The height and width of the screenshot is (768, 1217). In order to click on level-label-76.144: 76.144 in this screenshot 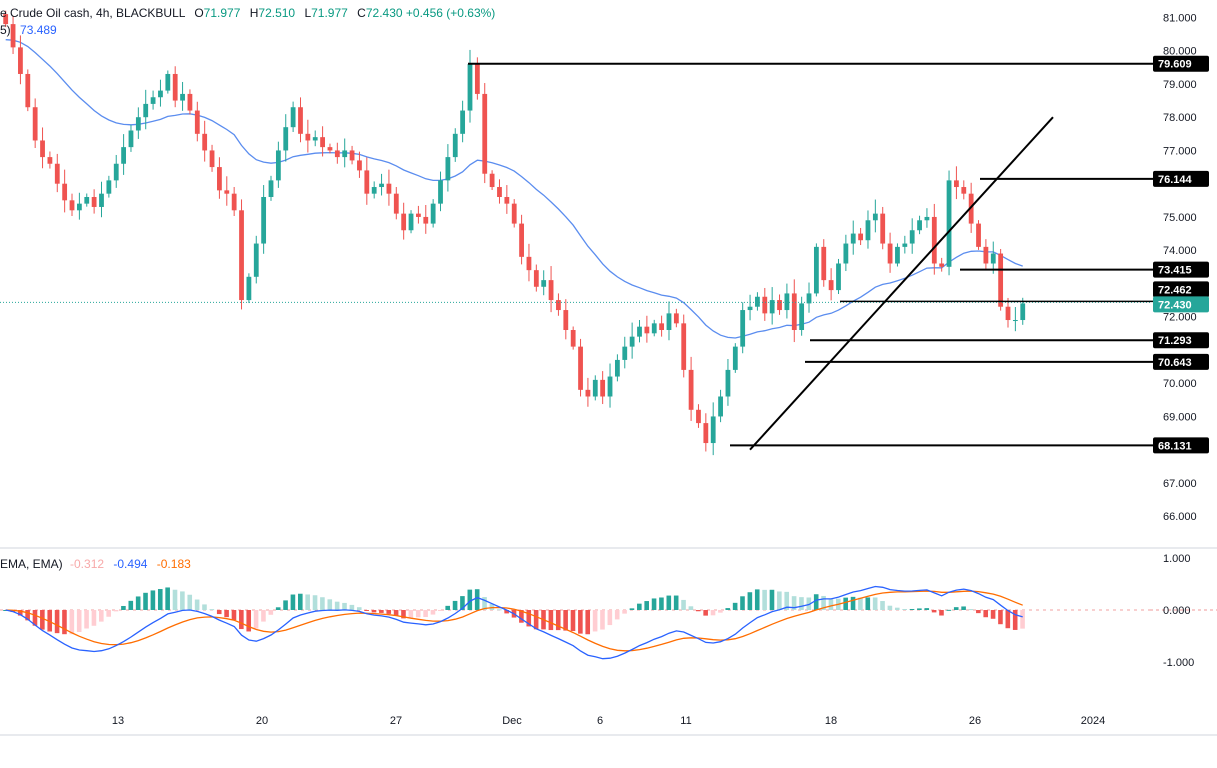, I will do `click(1175, 180)`.